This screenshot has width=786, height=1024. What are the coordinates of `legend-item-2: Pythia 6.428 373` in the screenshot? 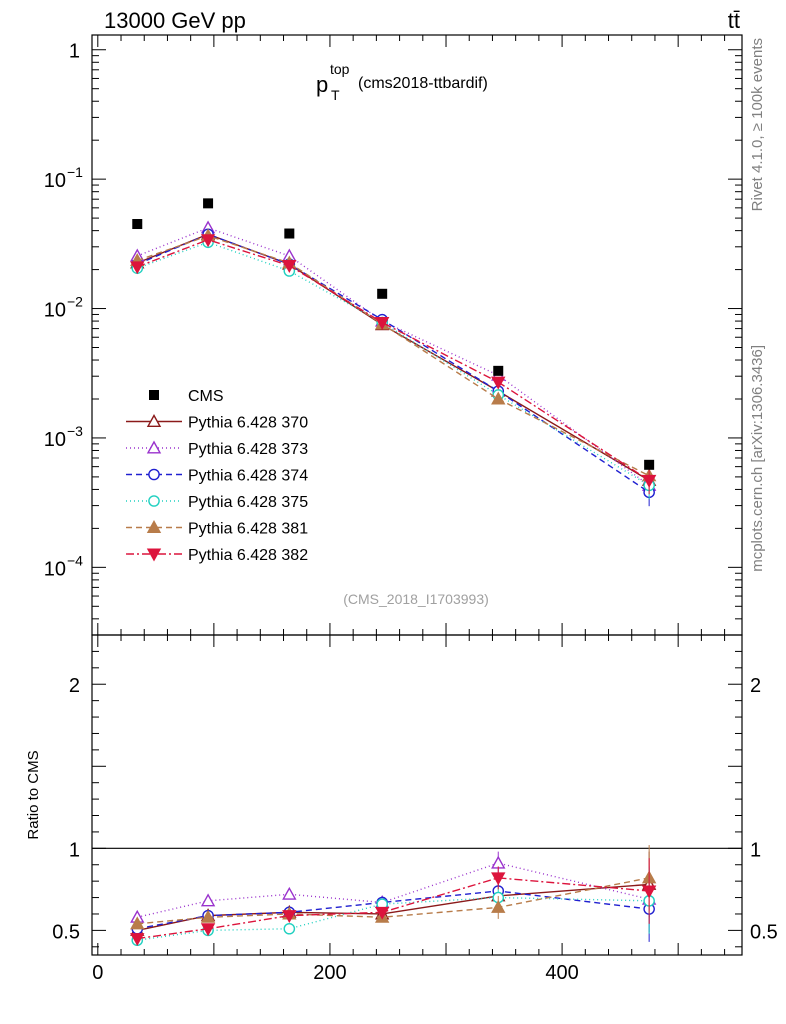 It's located at (217, 449).